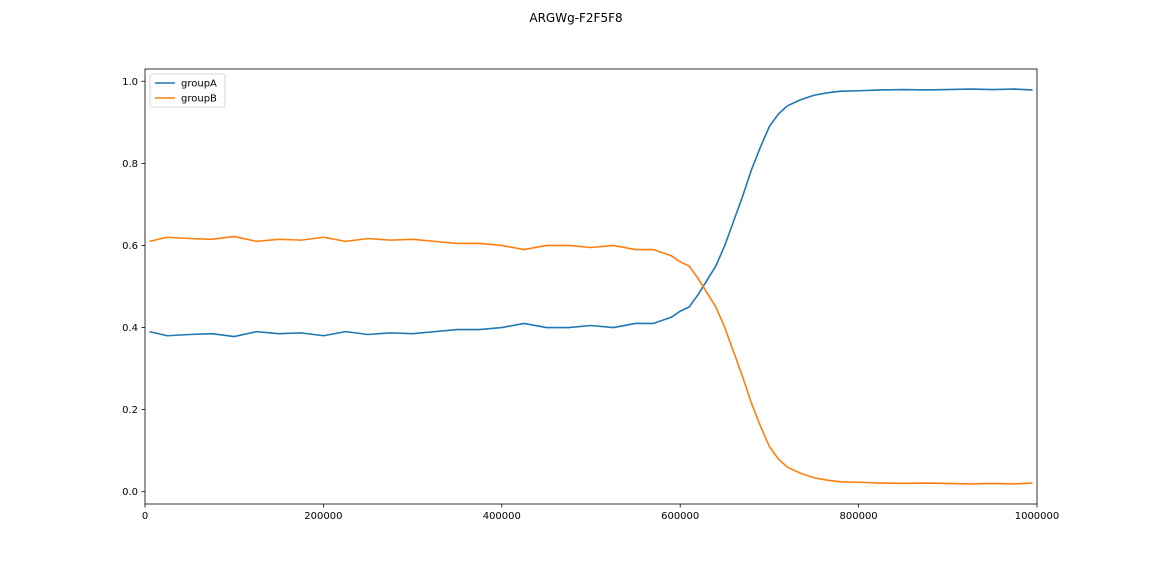 The image size is (1152, 576). Describe the element at coordinates (130, 328) in the screenshot. I see `y-tick-label: 0.4` at that location.